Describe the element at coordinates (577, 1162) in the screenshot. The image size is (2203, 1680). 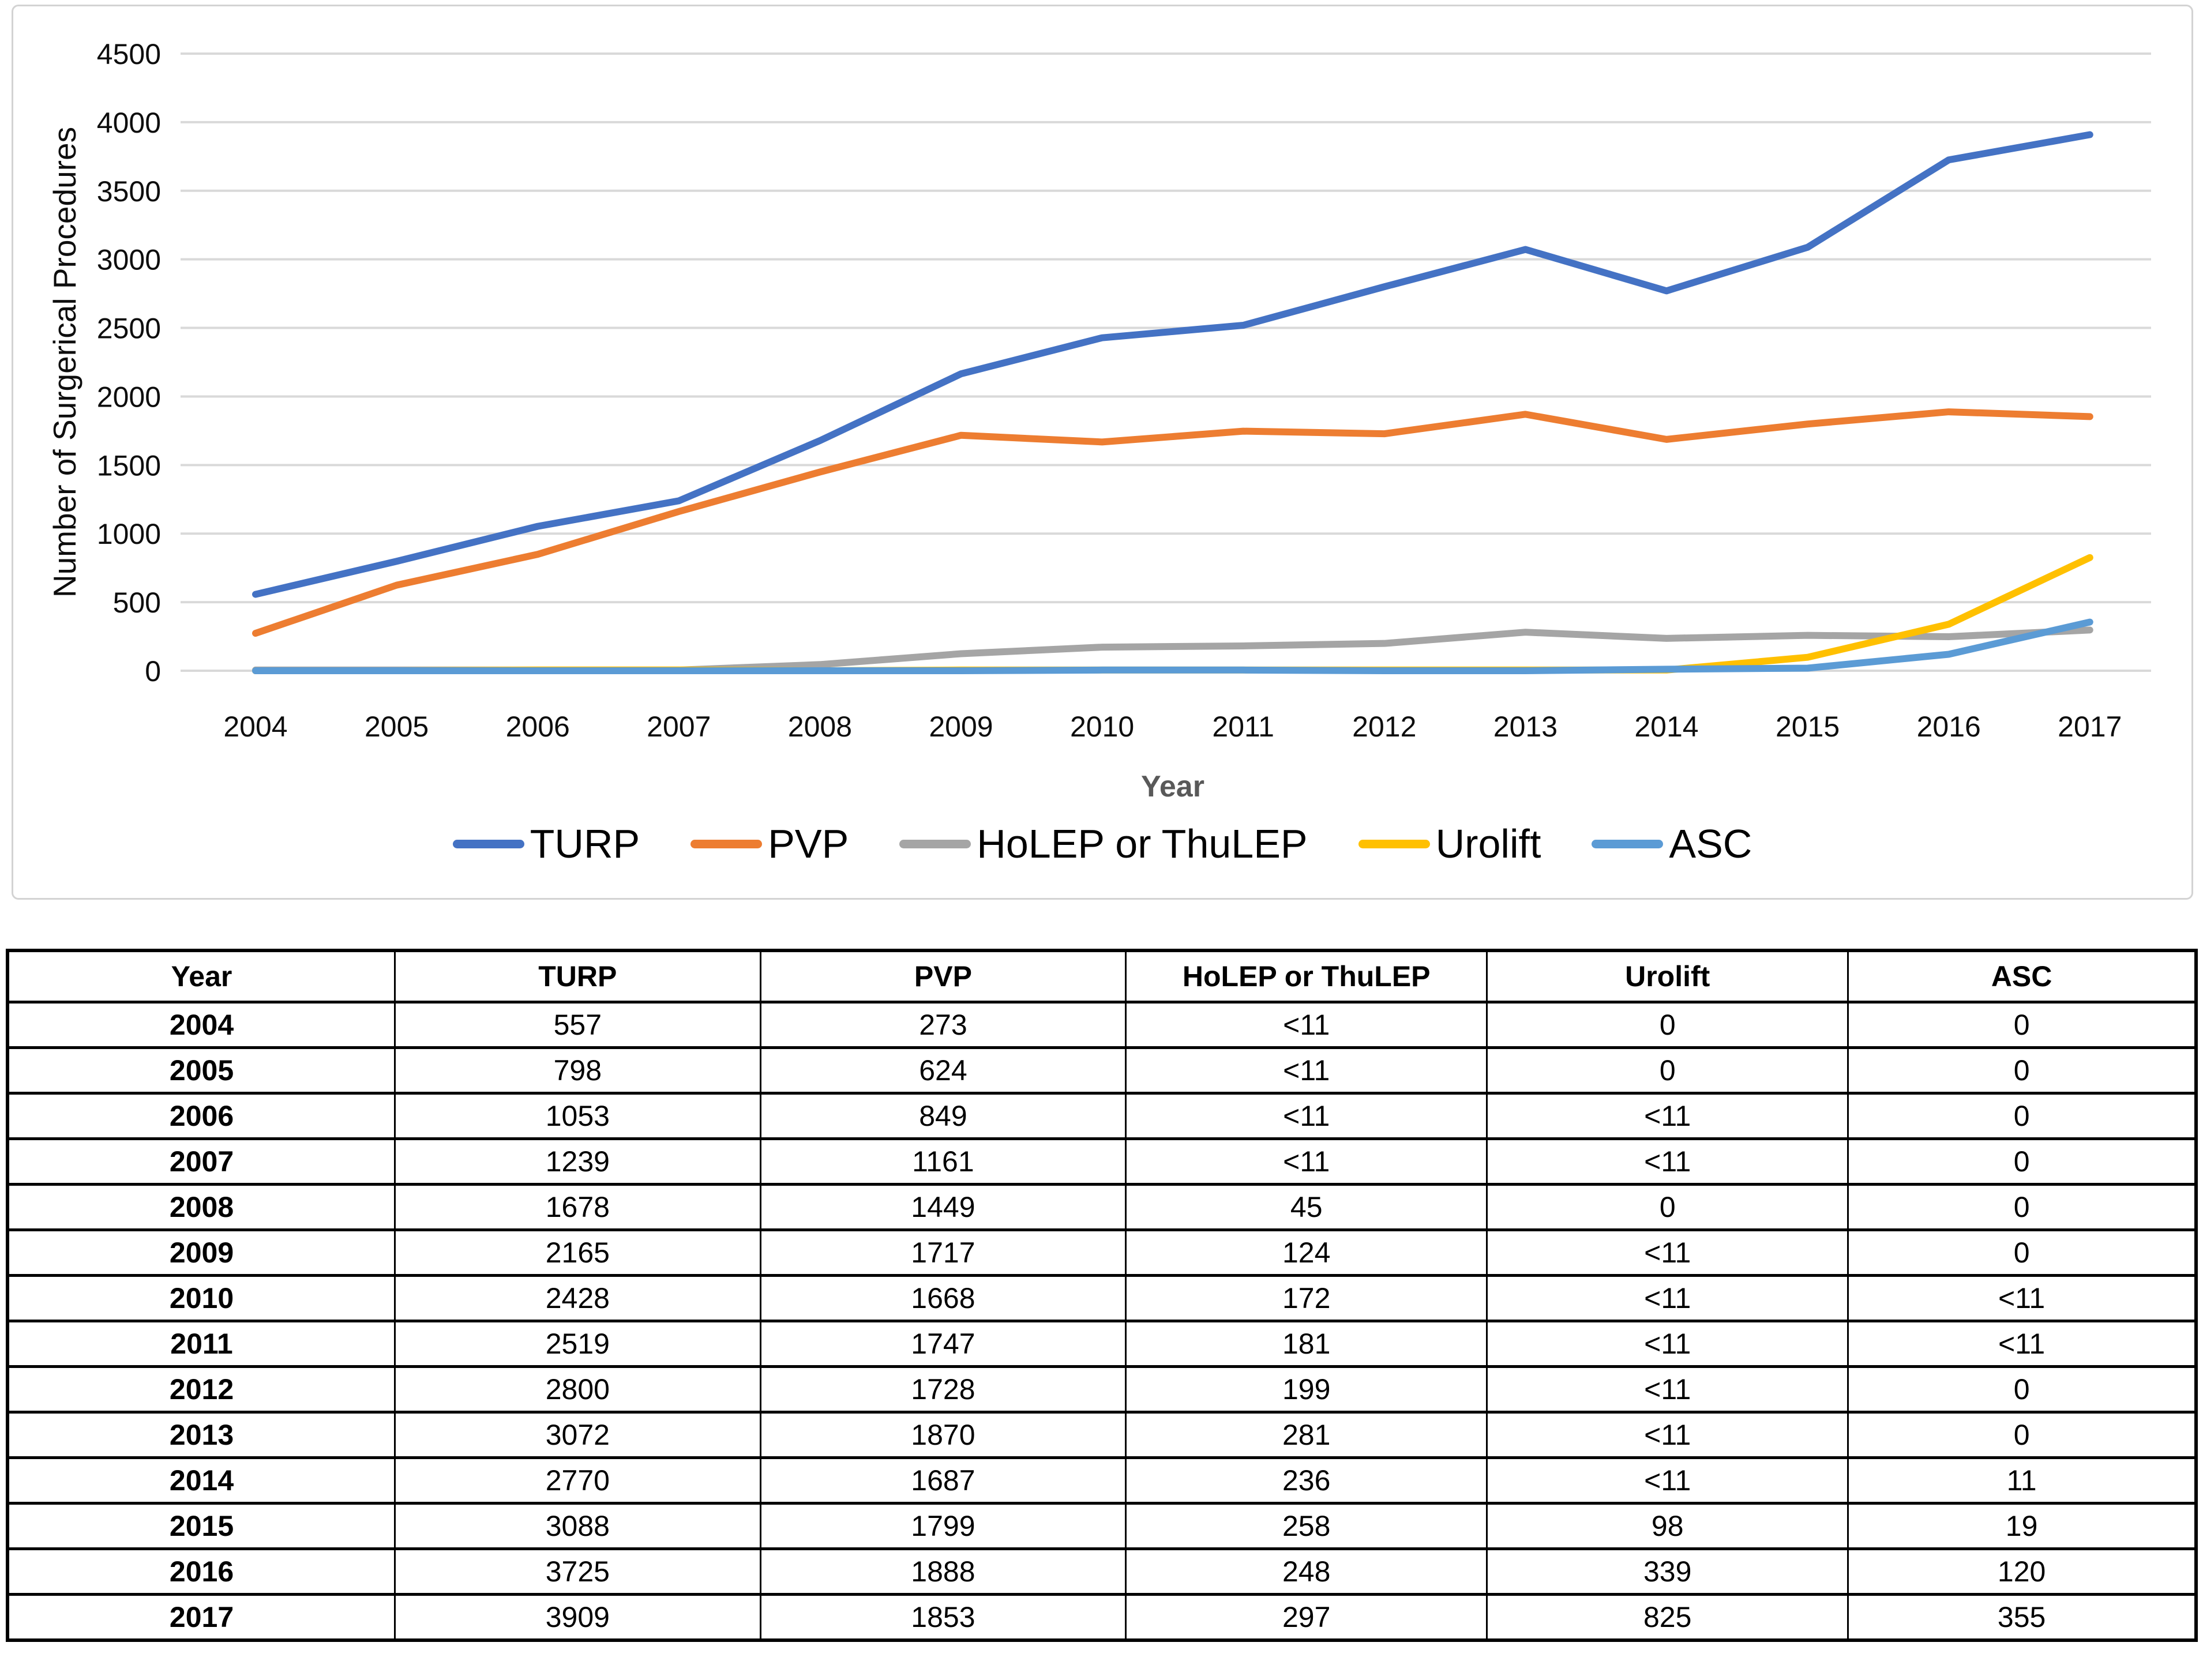
I see `value-cell: 1239` at that location.